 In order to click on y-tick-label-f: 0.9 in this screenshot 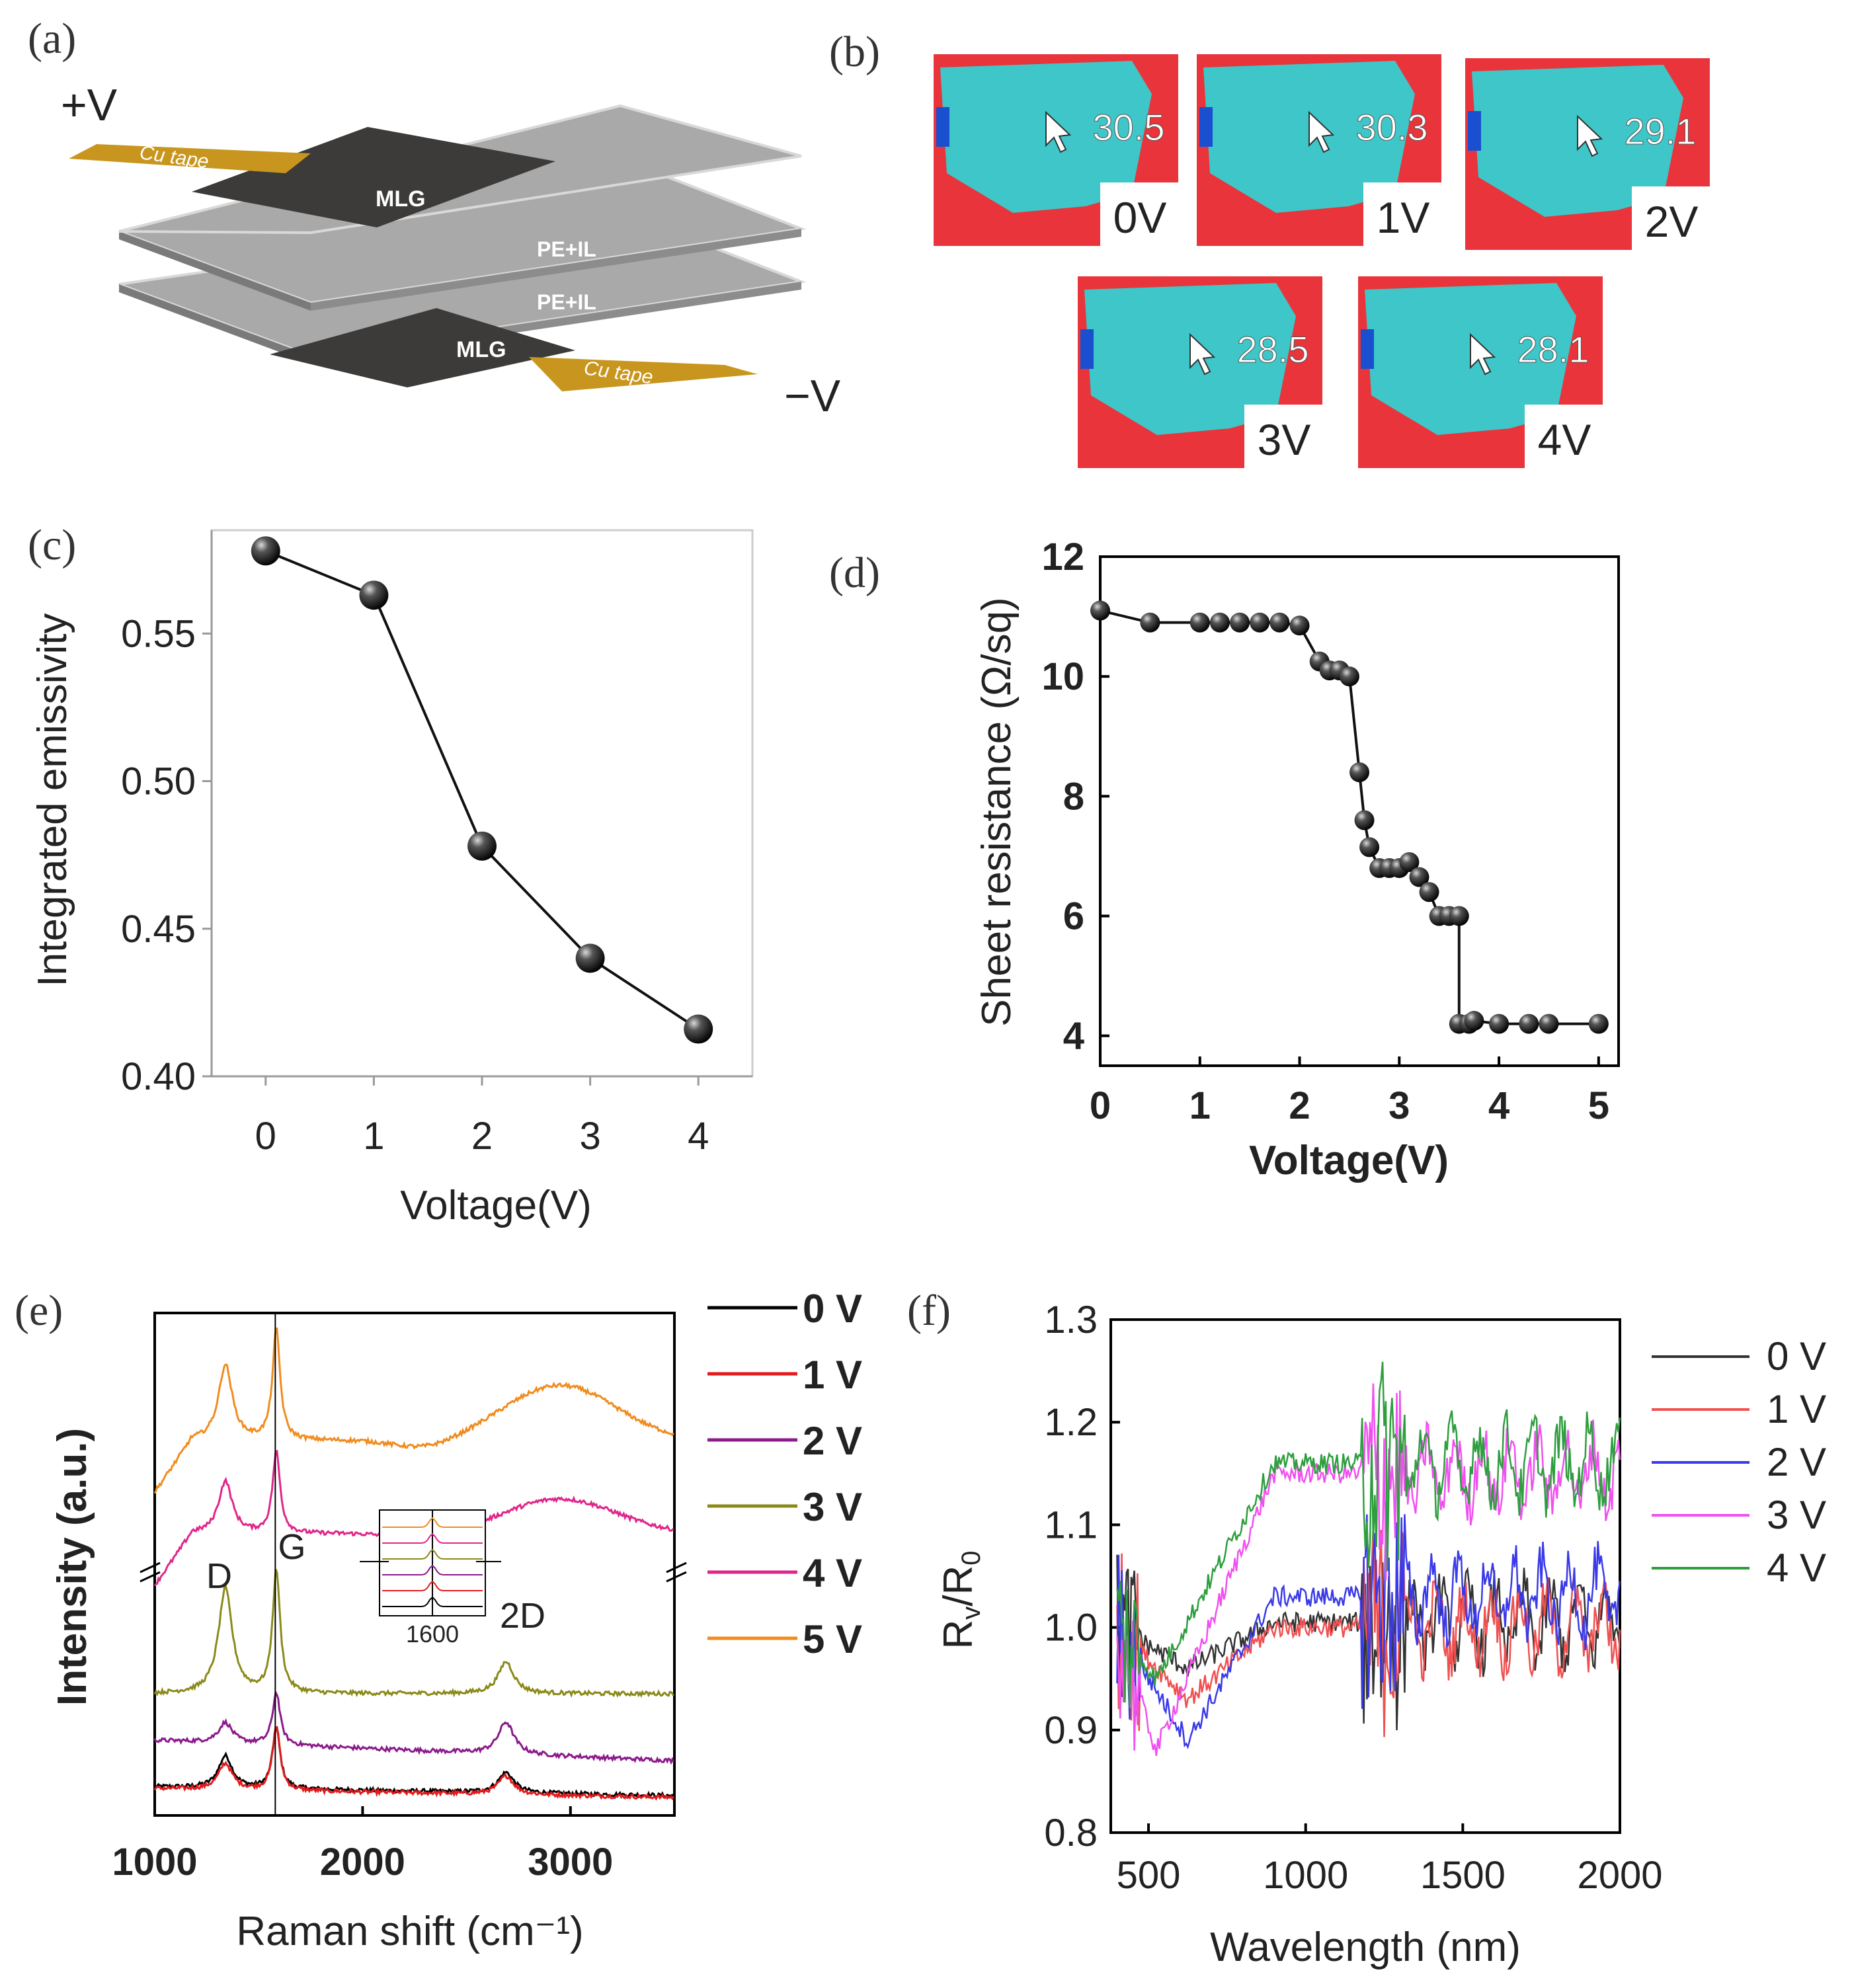, I will do `click(1071, 1730)`.